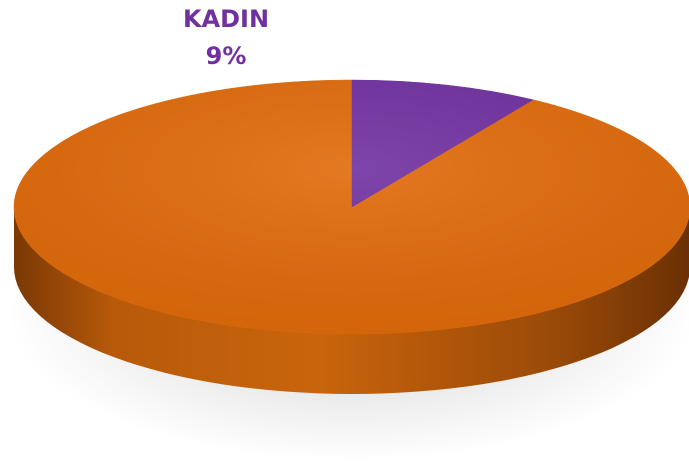  What do you see at coordinates (226, 19) in the screenshot?
I see `slice-label-kadin-name: KADIN` at bounding box center [226, 19].